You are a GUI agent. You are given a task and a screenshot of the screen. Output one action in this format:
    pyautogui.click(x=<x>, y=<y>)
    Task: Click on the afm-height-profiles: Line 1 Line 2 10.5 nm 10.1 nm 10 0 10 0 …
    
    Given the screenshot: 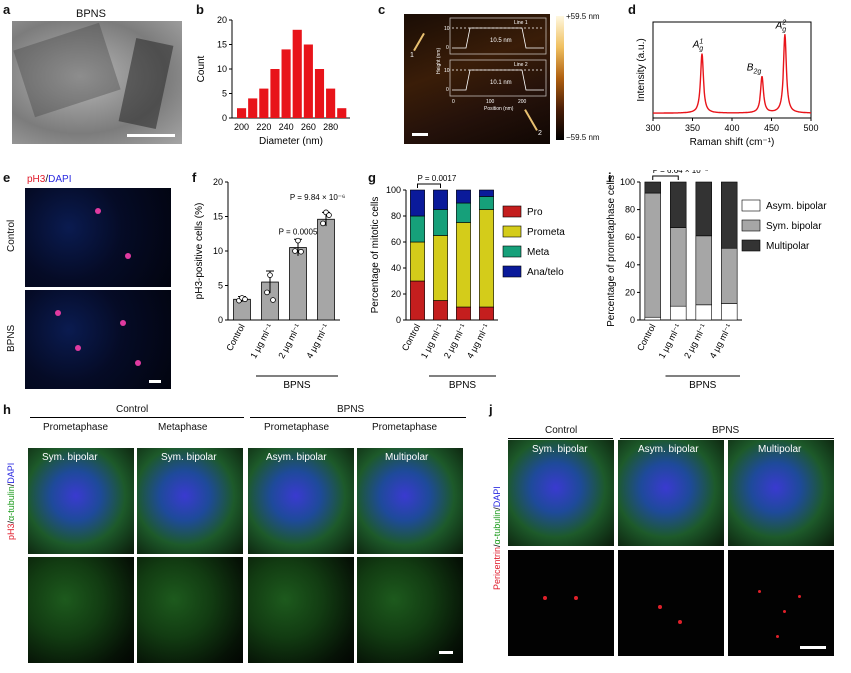 What is the action you would take?
    pyautogui.click(x=491, y=64)
    